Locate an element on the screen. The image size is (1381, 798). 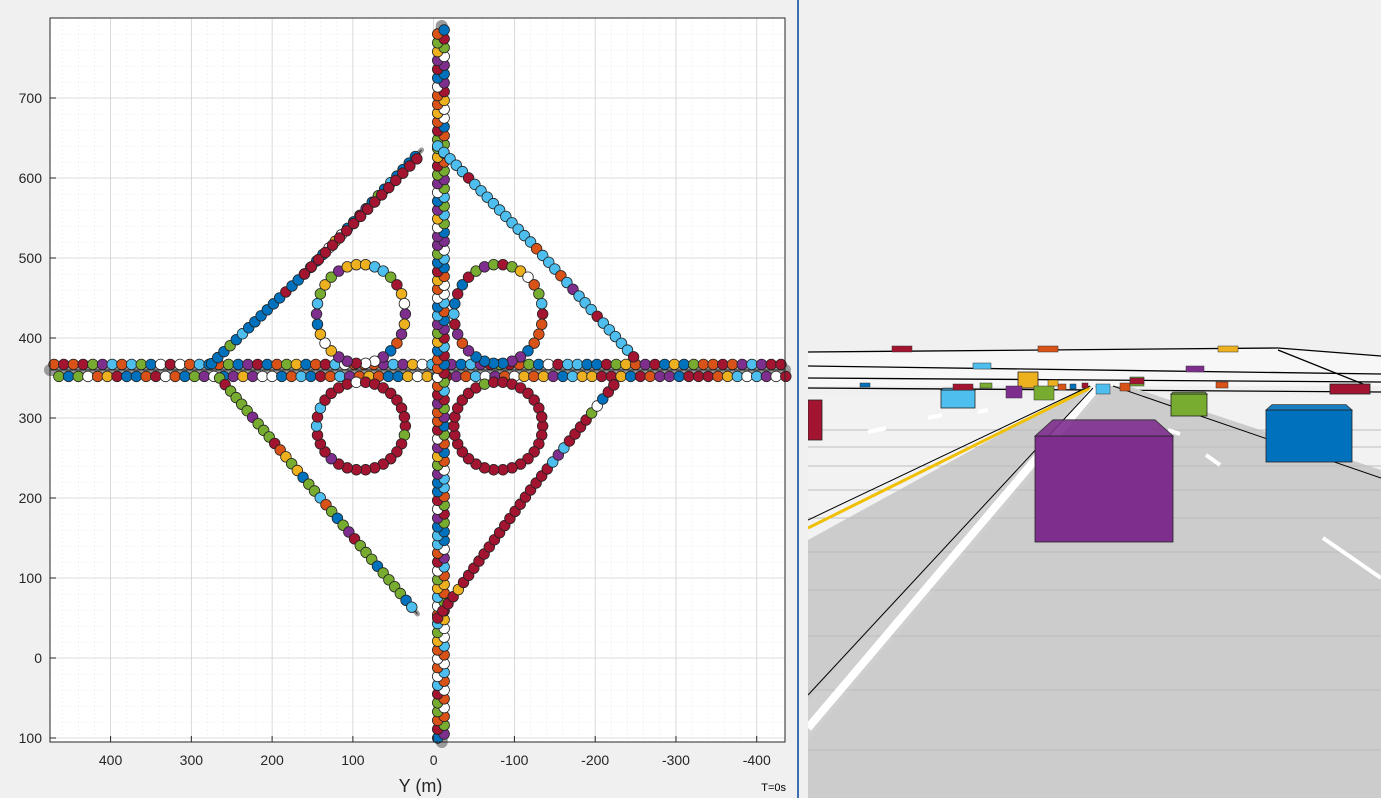
vehicle-green is located at coordinates (1189, 404).